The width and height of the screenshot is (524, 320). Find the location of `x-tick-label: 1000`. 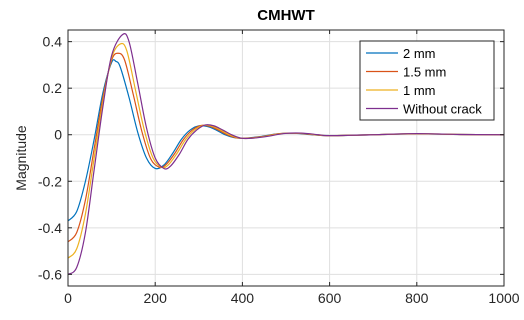

x-tick-label: 1000 is located at coordinates (503, 298).